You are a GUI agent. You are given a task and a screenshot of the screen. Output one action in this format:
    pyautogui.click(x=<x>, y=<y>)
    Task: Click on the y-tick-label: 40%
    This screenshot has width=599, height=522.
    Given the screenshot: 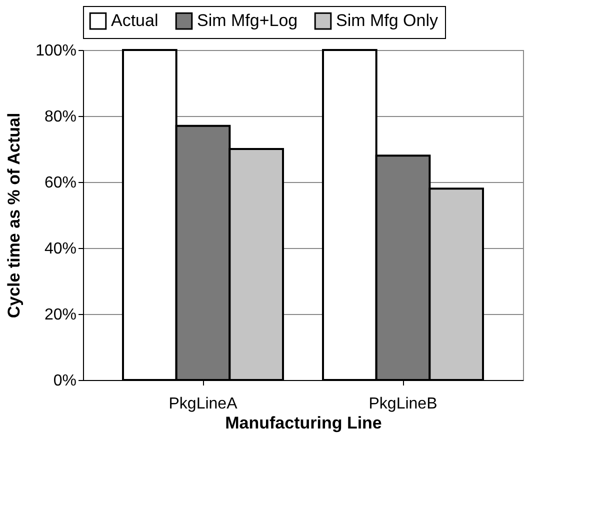 What is the action you would take?
    pyautogui.click(x=60, y=249)
    